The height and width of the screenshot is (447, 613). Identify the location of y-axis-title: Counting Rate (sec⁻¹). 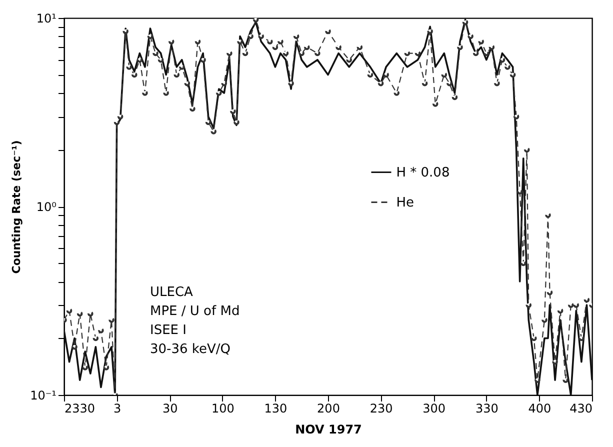
(17, 207).